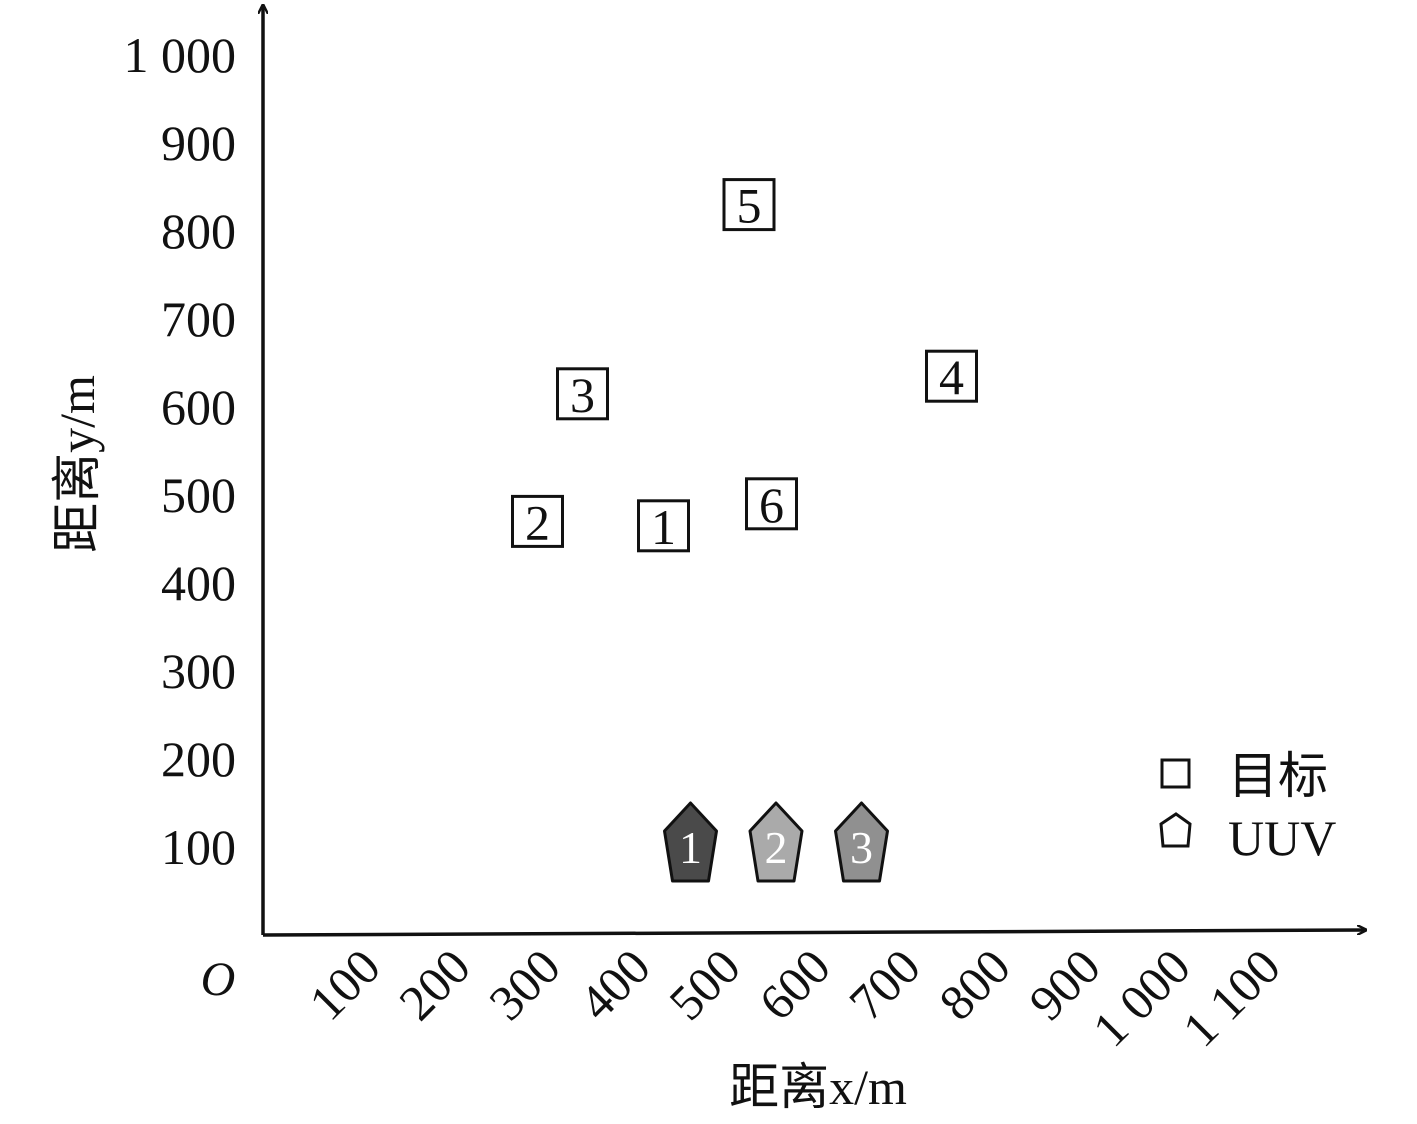 The width and height of the screenshot is (1417, 1124). What do you see at coordinates (776, 847) in the screenshot?
I see `uuv-number: 2` at bounding box center [776, 847].